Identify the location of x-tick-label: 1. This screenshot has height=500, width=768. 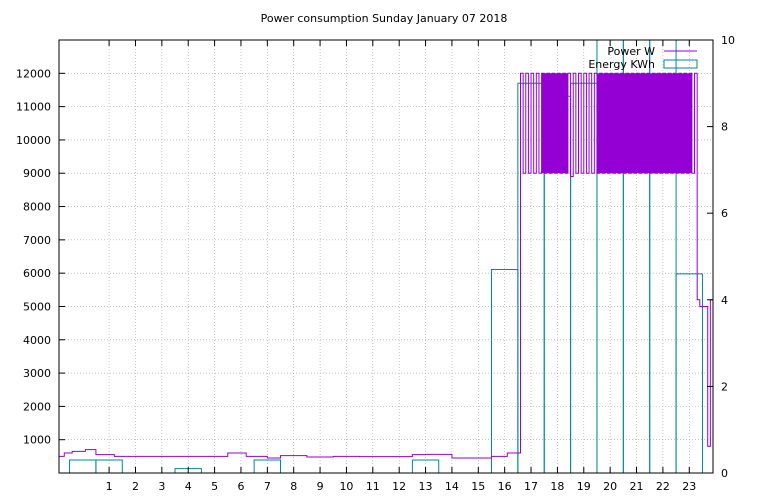
(109, 486).